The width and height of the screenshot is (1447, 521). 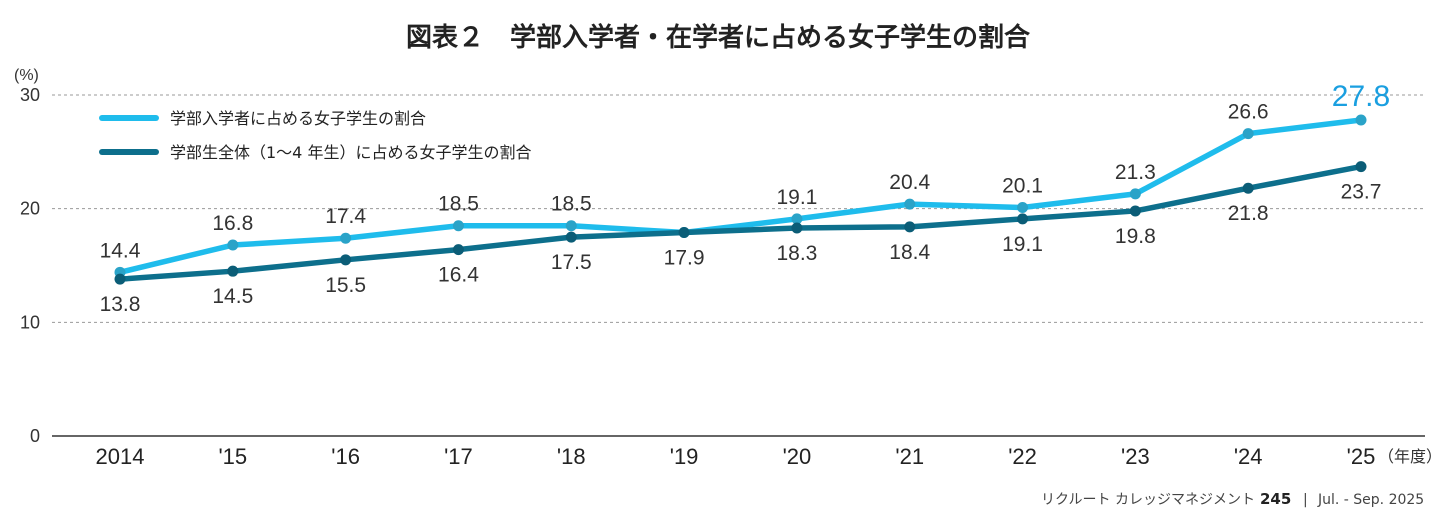 I want to click on x-axis-ticks: 2014 '15 '16 '17 '18 '19 '20 '21 '22 '23 '24 '25, so click(x=736, y=456).